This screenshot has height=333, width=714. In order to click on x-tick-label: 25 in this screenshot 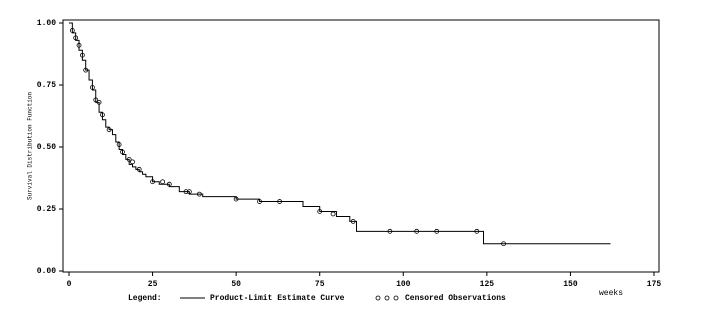, I will do `click(153, 284)`.